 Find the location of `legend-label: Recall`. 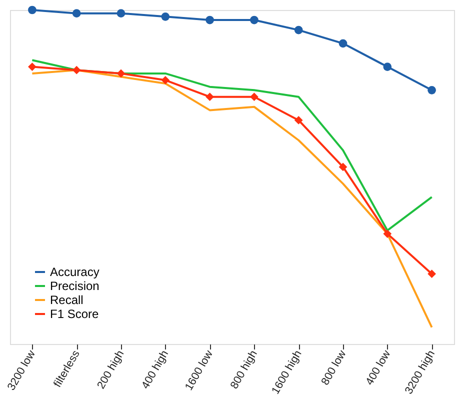

legend-label: Recall is located at coordinates (67, 300).